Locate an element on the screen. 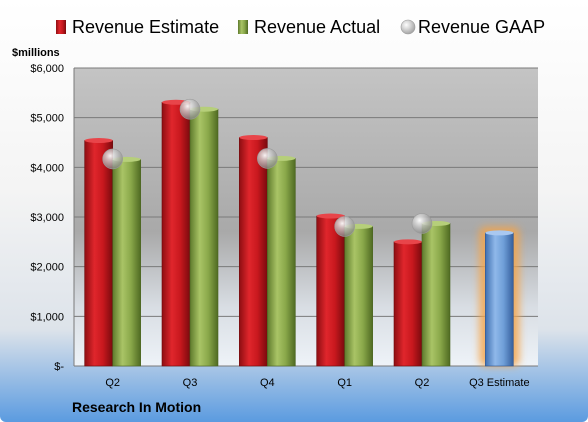 Image resolution: width=588 pixels, height=422 pixels. y-axis-ticks: $- $1,000 $2,000 $3,000 $4,000 $5,000 $6,000 is located at coordinates (47, 218).